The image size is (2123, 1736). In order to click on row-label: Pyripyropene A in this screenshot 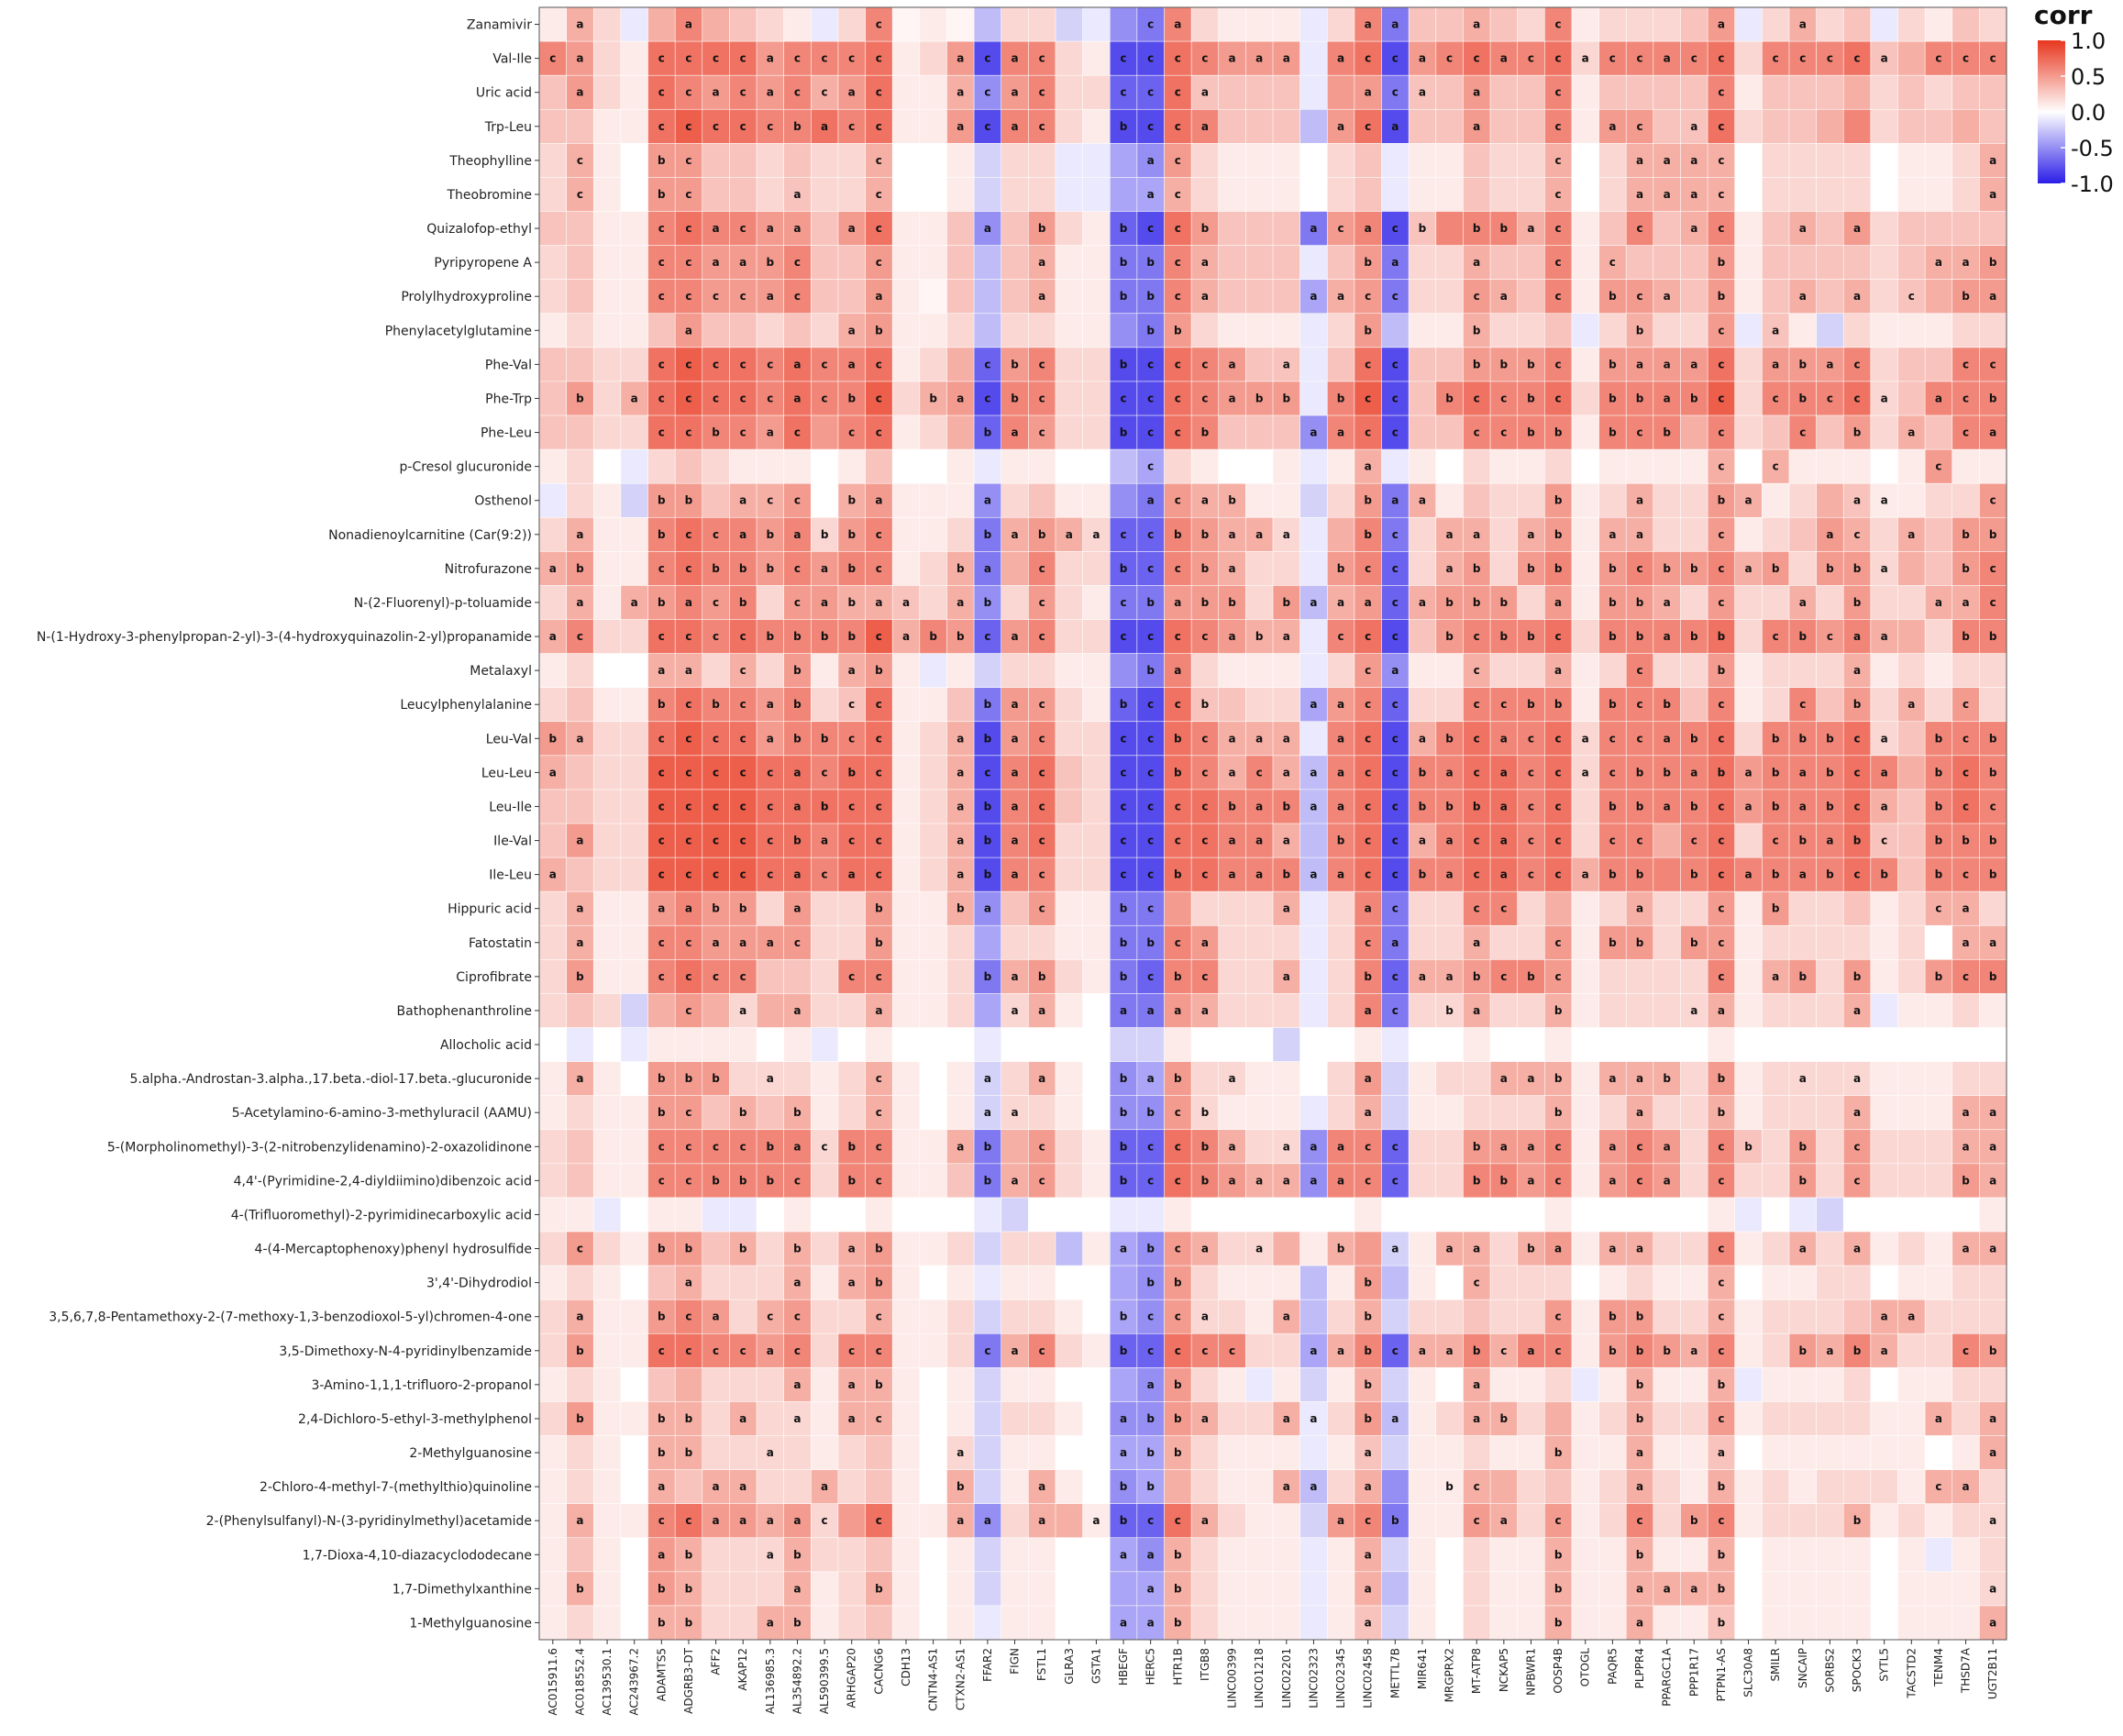, I will do `click(483, 263)`.